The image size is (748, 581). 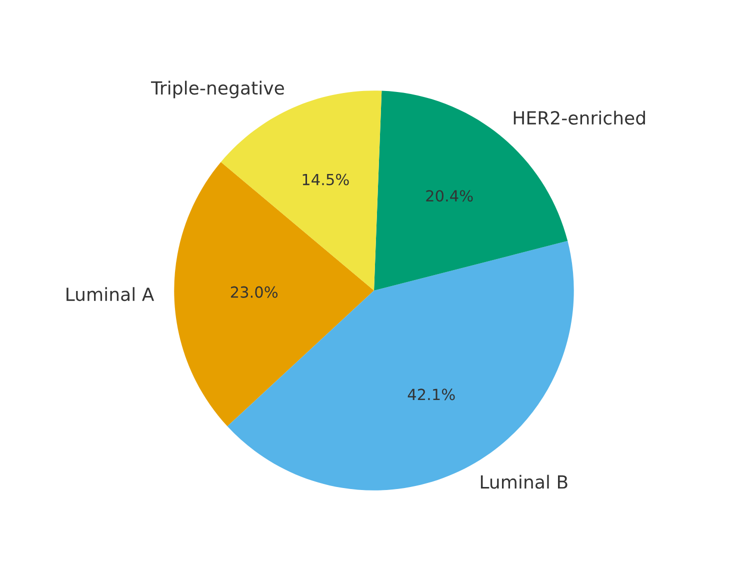 What do you see at coordinates (449, 196) in the screenshot?
I see `data-label: 20.4%` at bounding box center [449, 196].